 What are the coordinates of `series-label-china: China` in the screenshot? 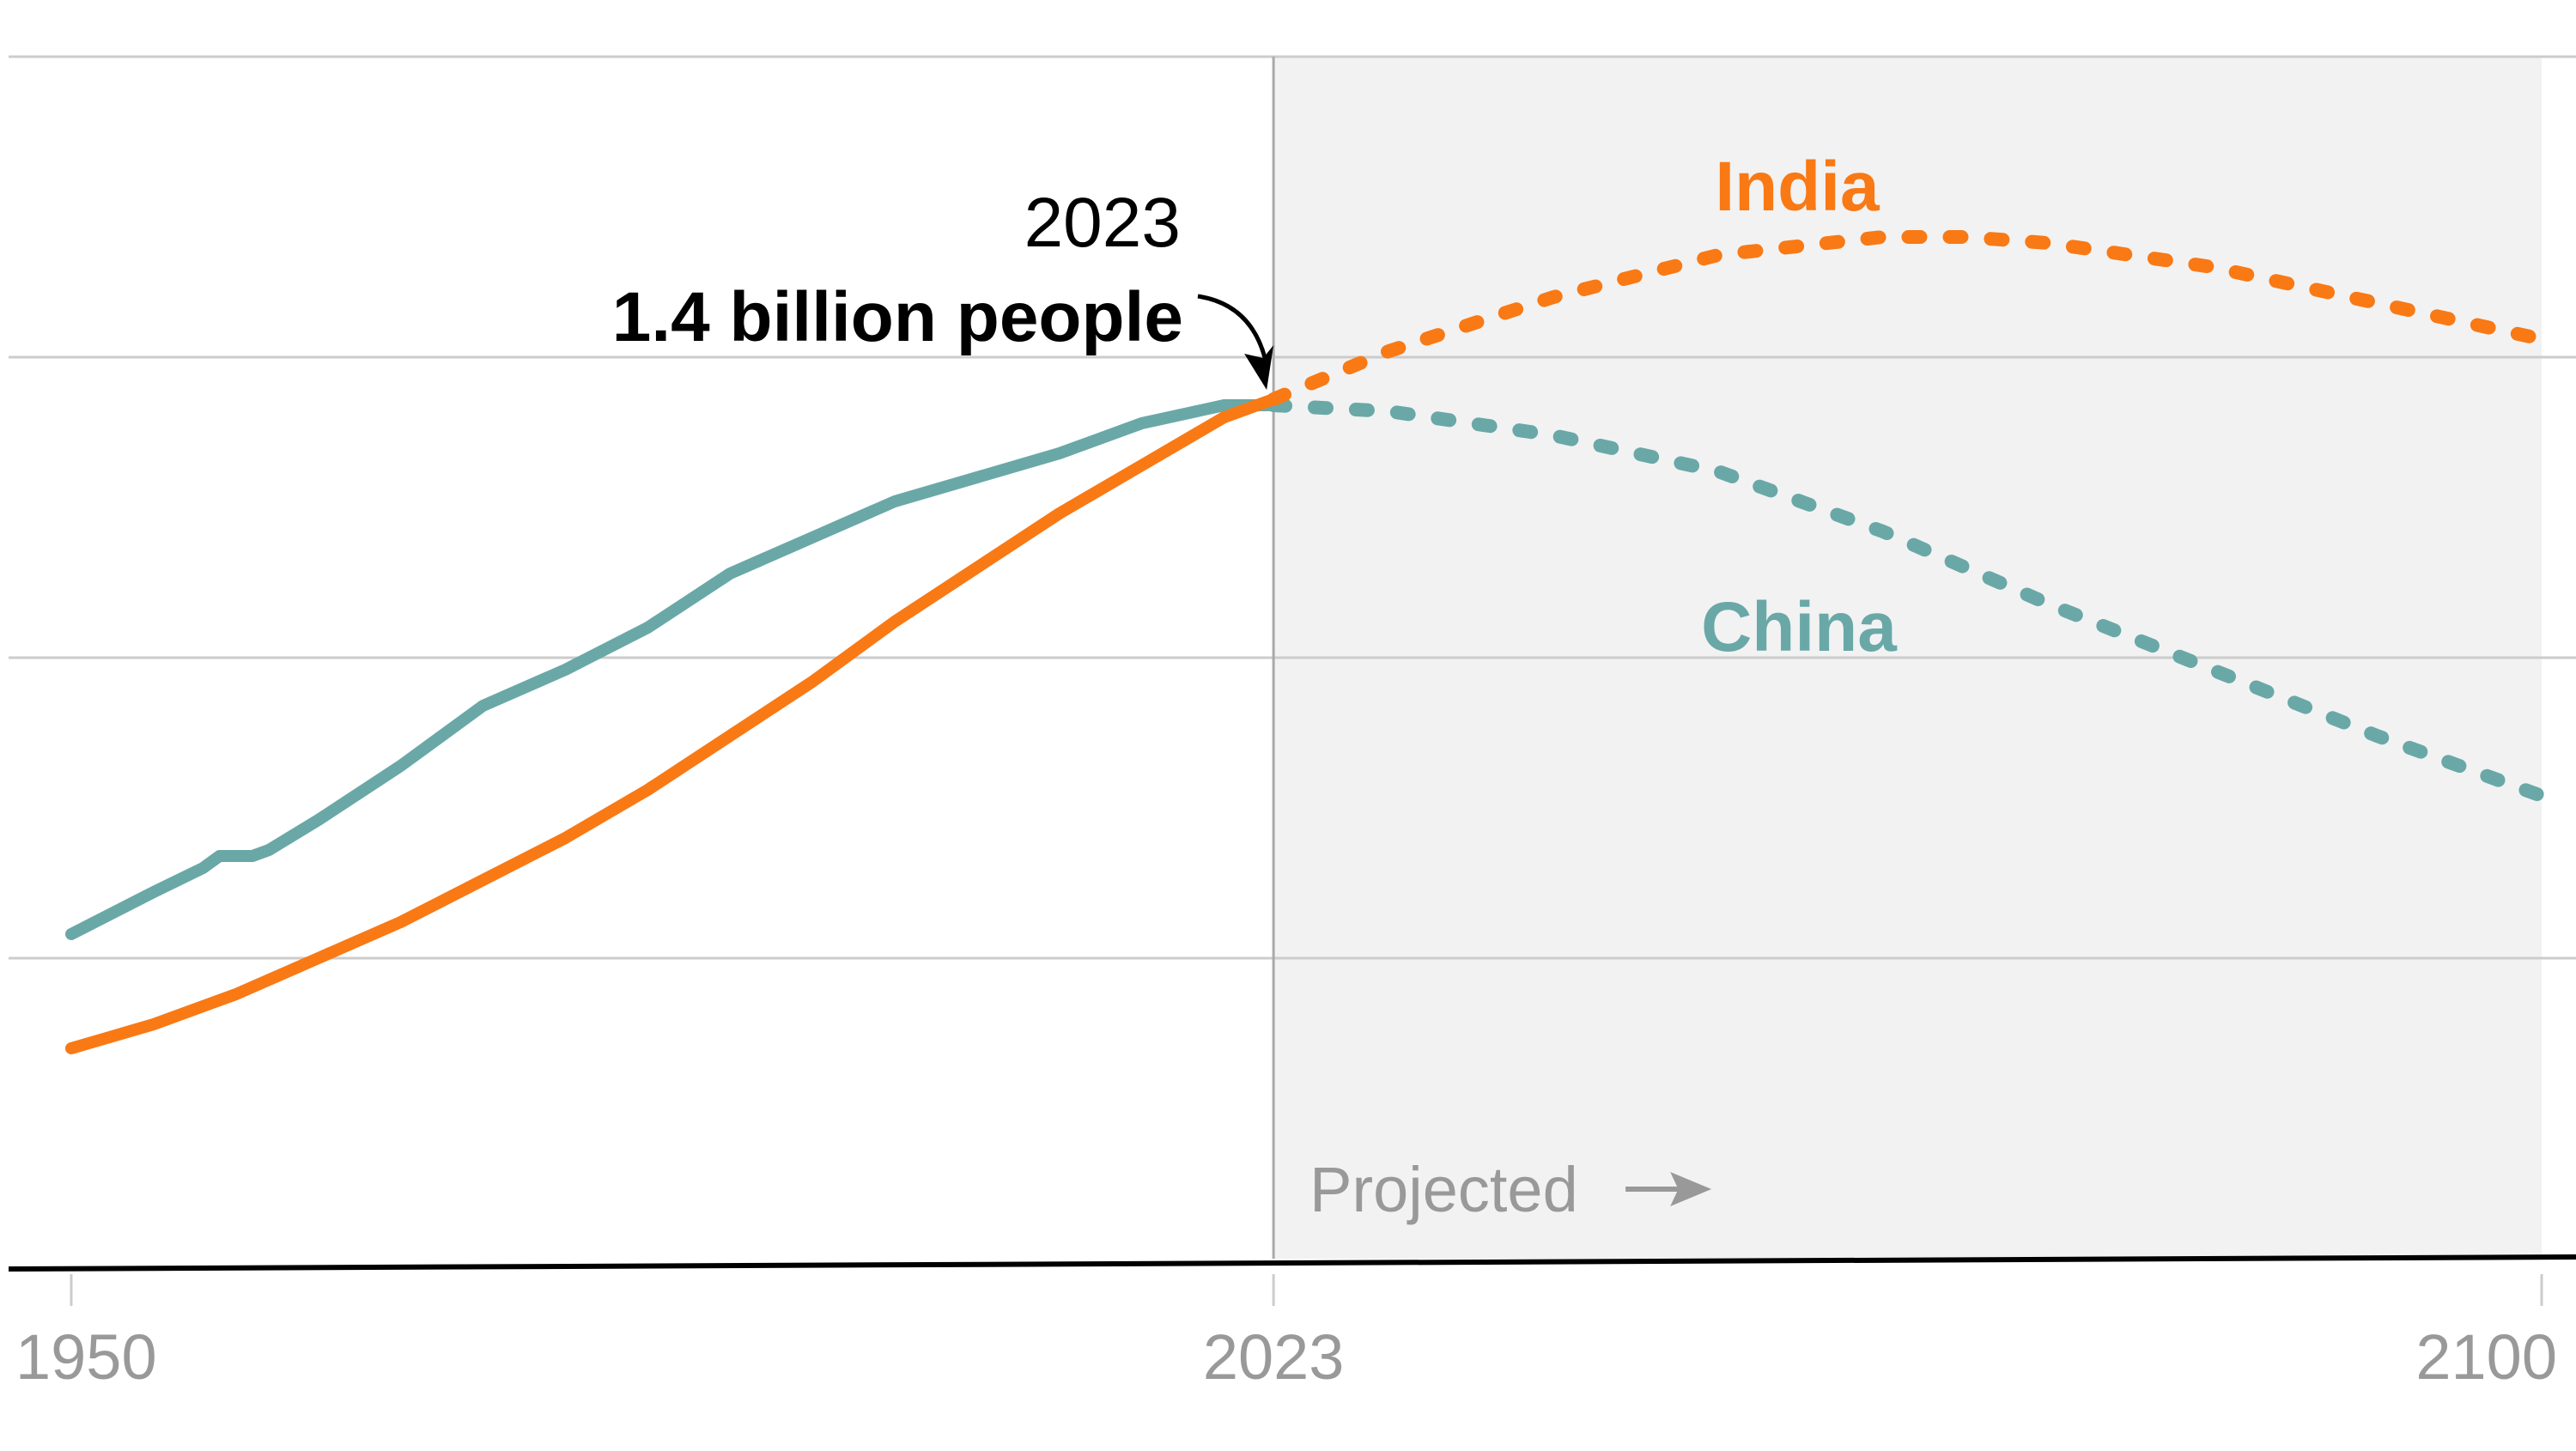 It's located at (1799, 627).